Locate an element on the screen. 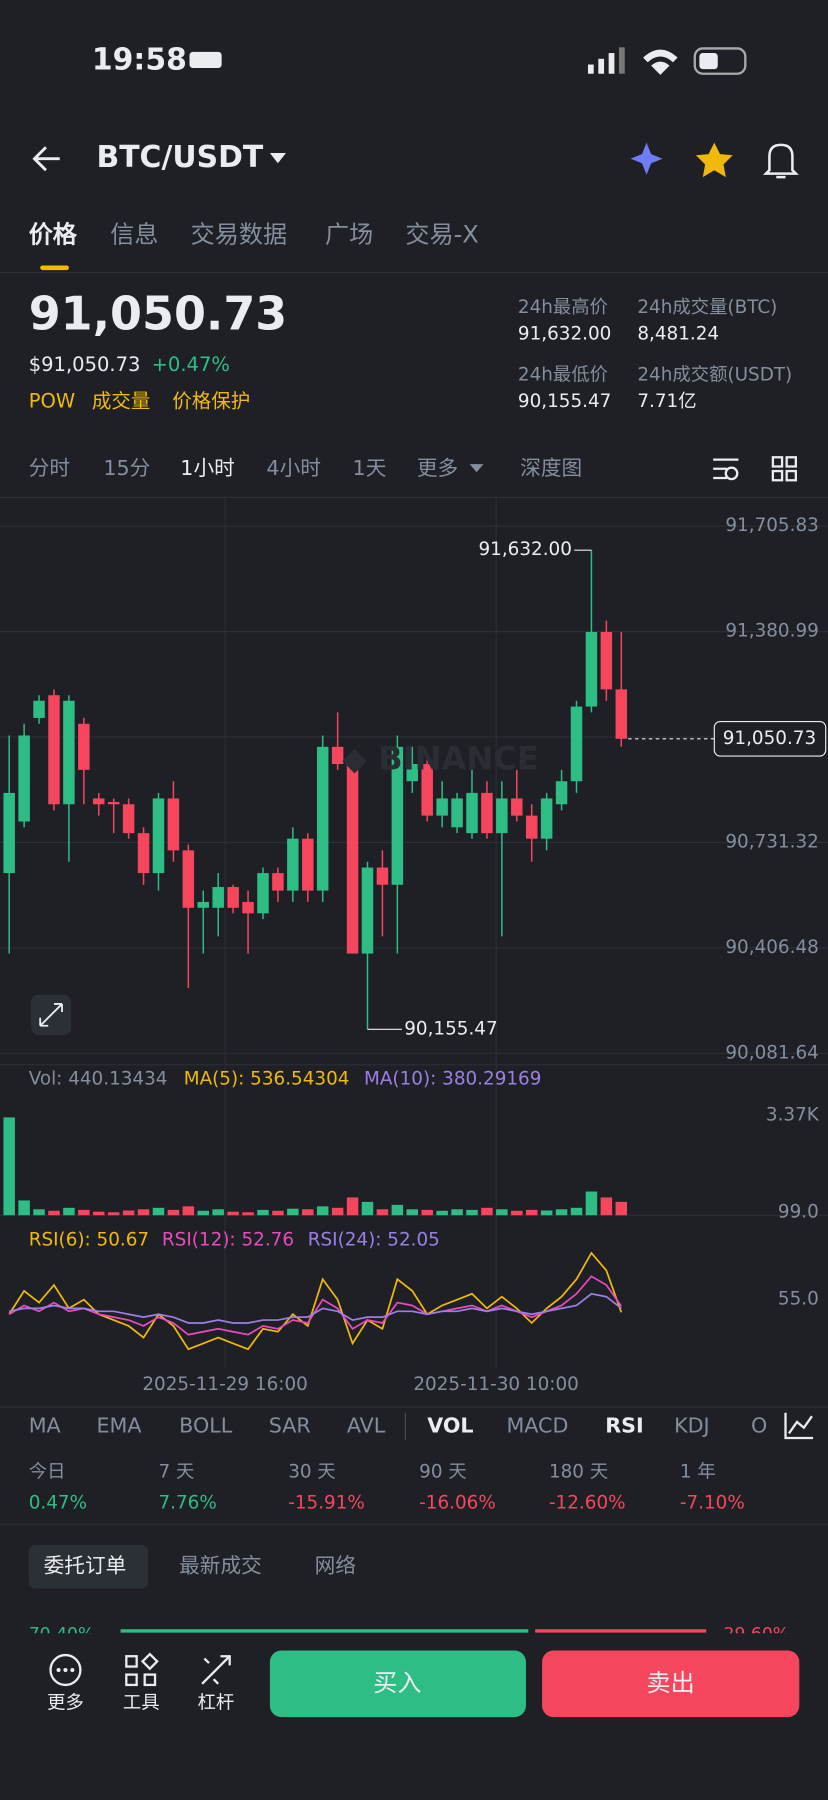 This screenshot has height=1800, width=828. interval-tab: 15分 is located at coordinates (126, 468).